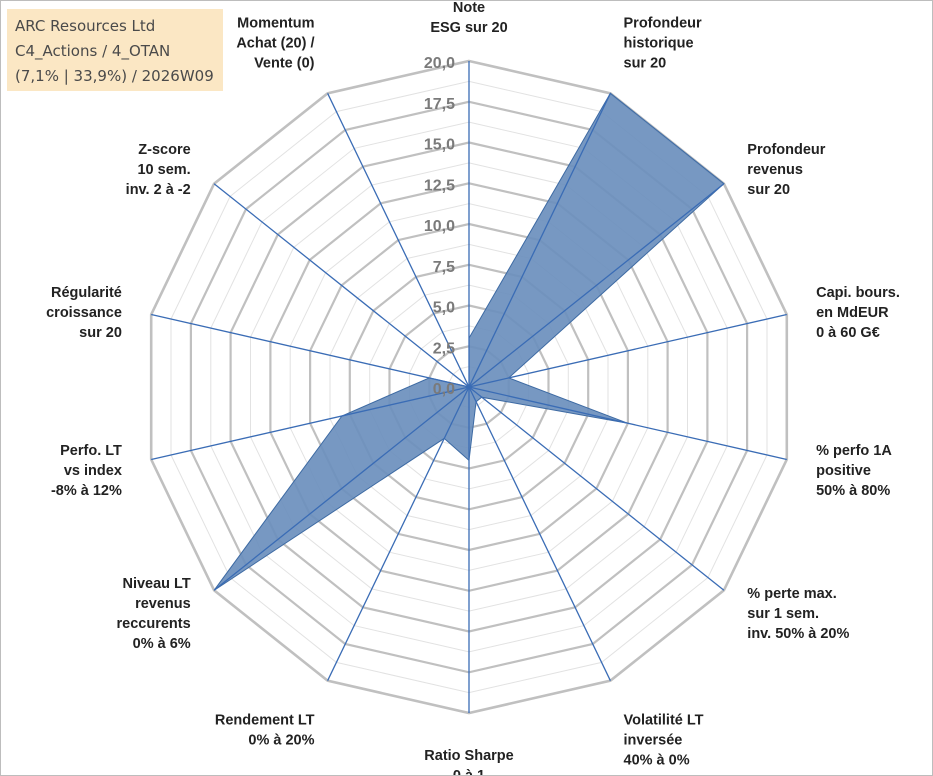 Image resolution: width=933 pixels, height=776 pixels. What do you see at coordinates (657, 761) in the screenshot?
I see `axis-label-line: 40% à 0%` at bounding box center [657, 761].